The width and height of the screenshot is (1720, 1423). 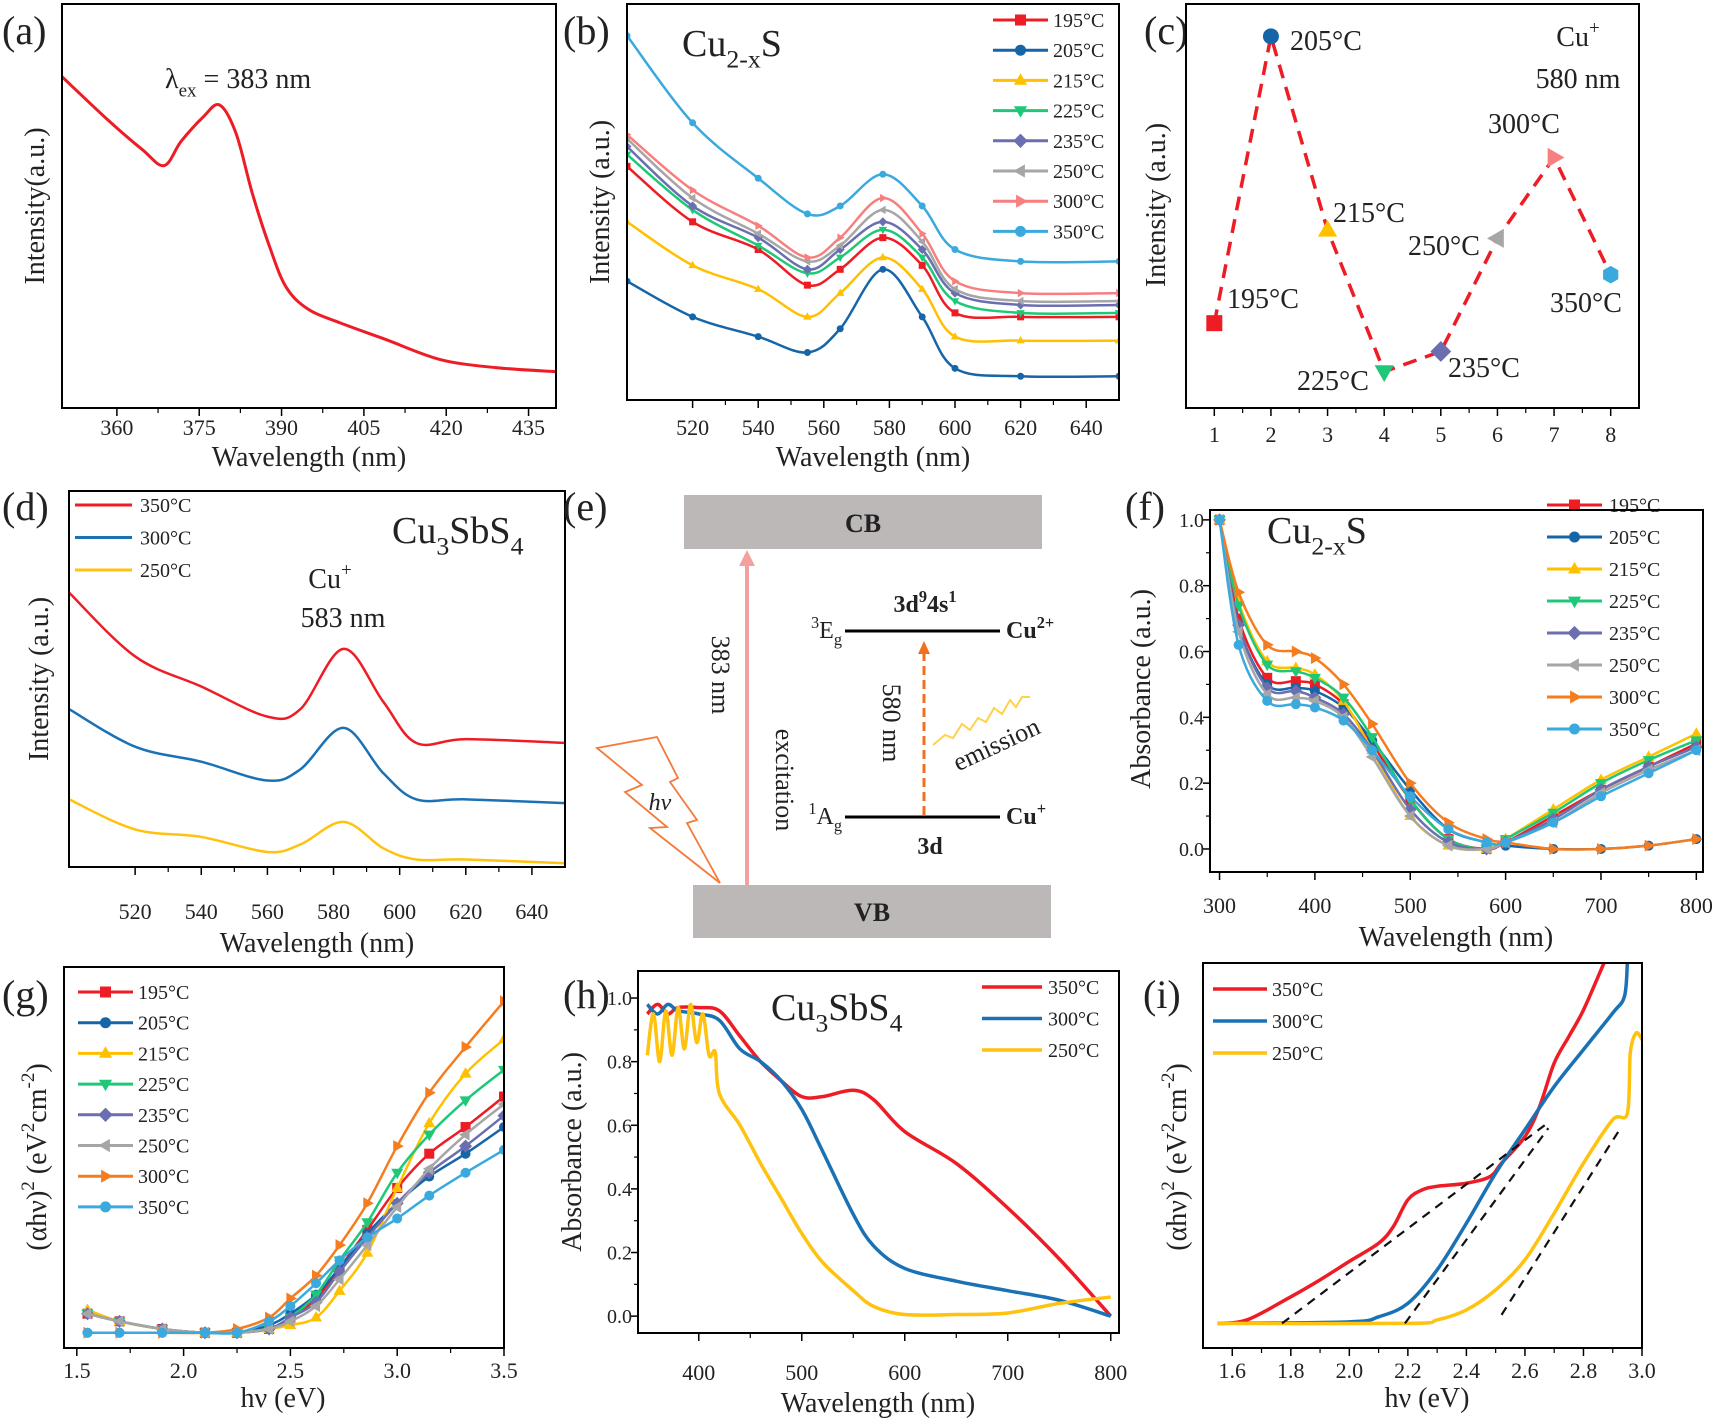 What do you see at coordinates (698, 1372) in the screenshot?
I see `x-tick-label: 400` at bounding box center [698, 1372].